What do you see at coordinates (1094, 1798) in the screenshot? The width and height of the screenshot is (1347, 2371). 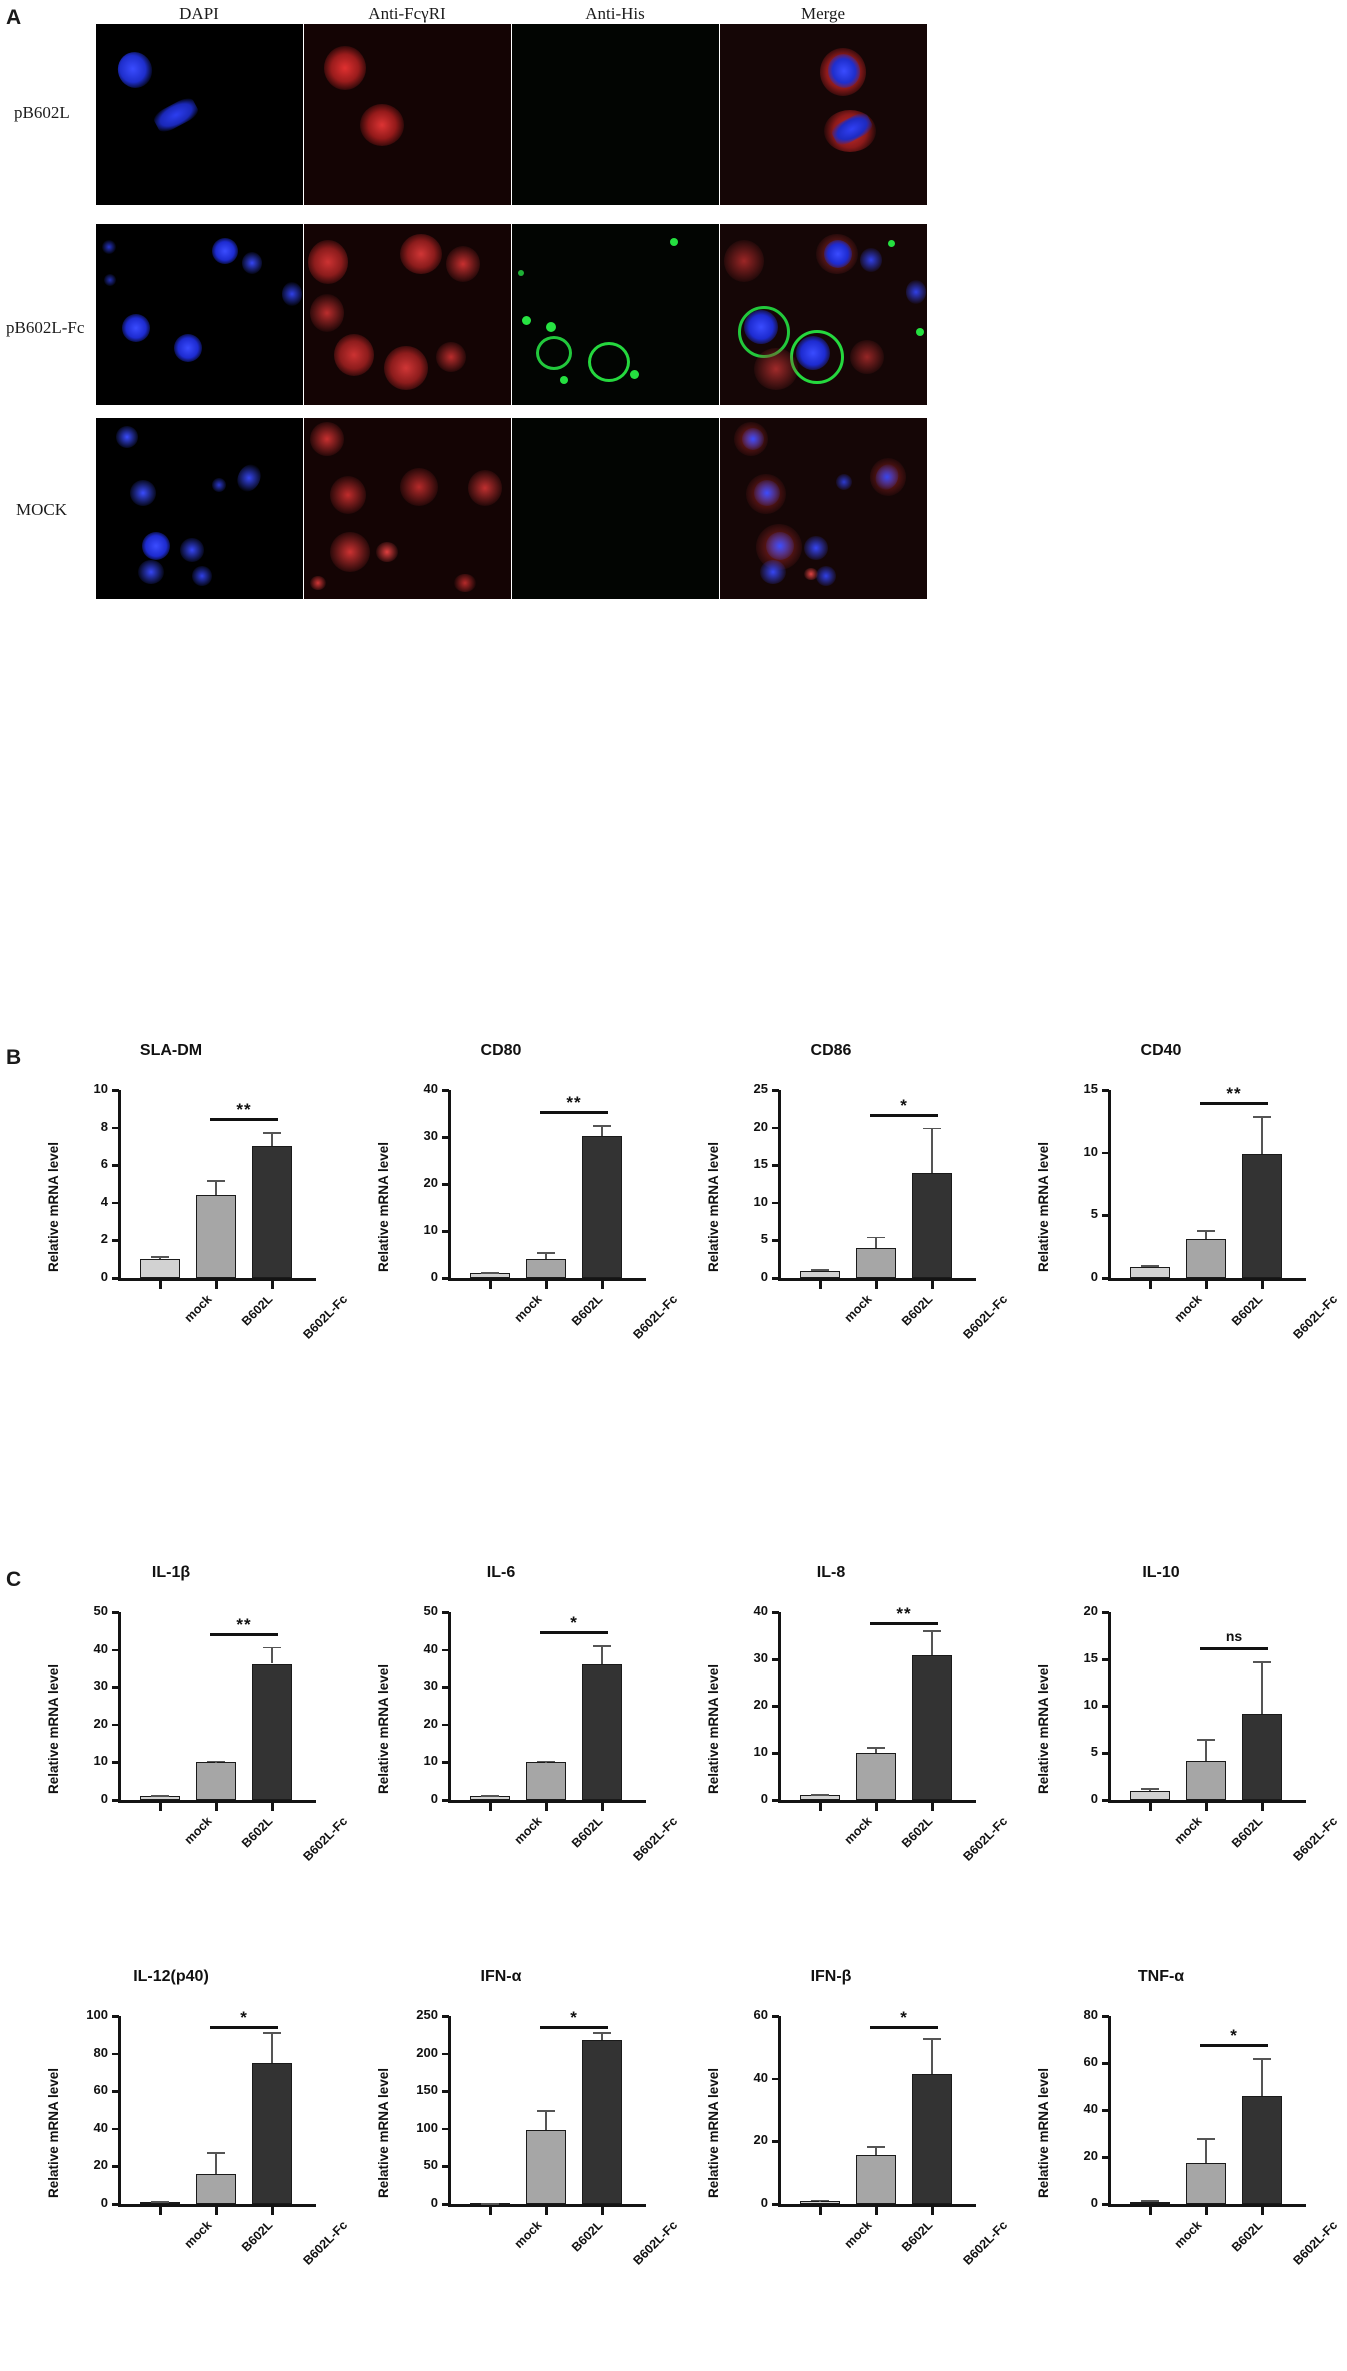 I see `y-tick-label: 0` at bounding box center [1094, 1798].